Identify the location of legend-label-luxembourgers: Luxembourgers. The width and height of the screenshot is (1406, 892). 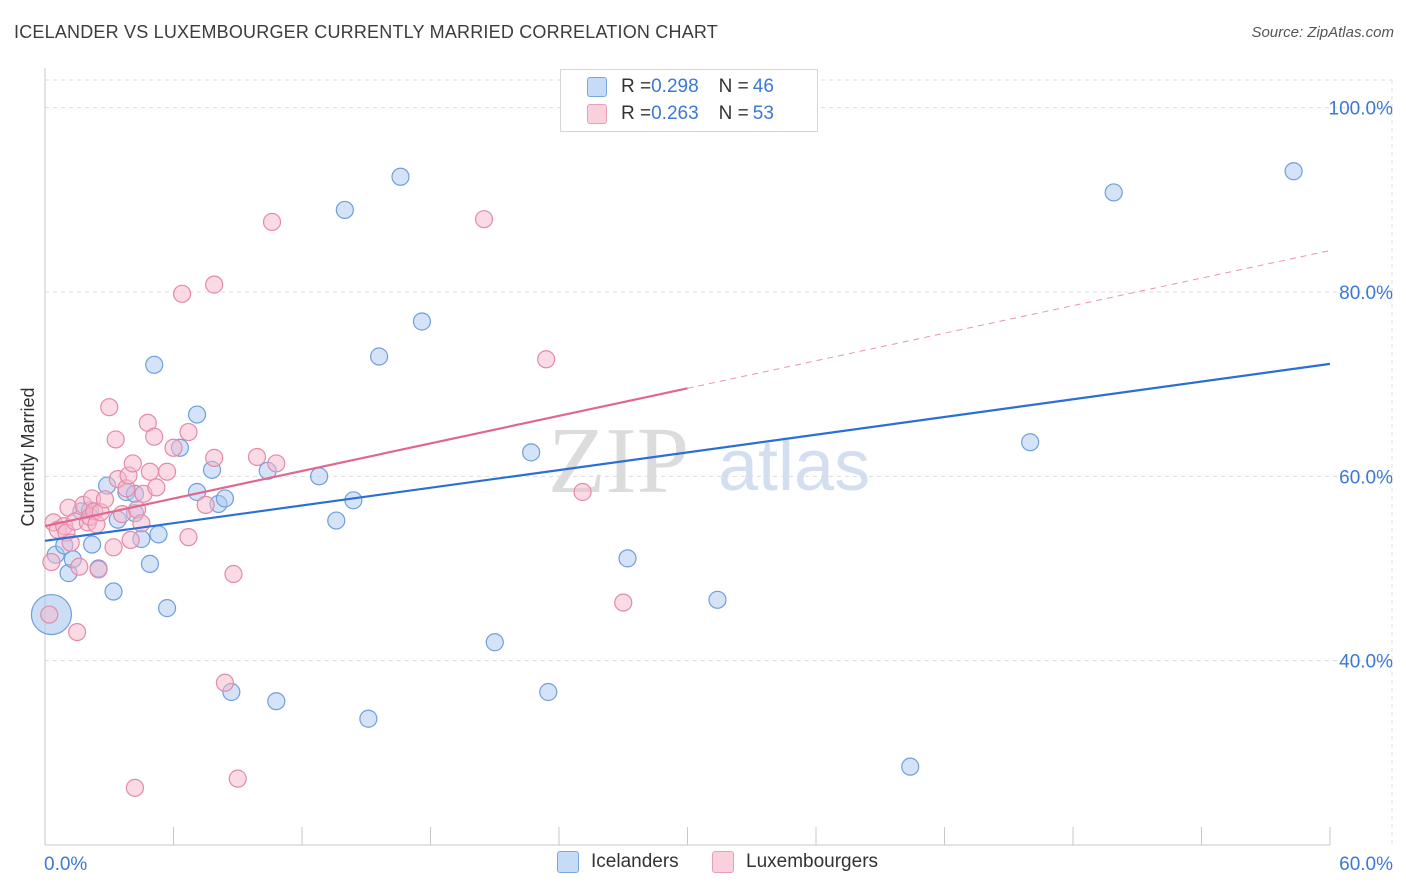
(812, 861).